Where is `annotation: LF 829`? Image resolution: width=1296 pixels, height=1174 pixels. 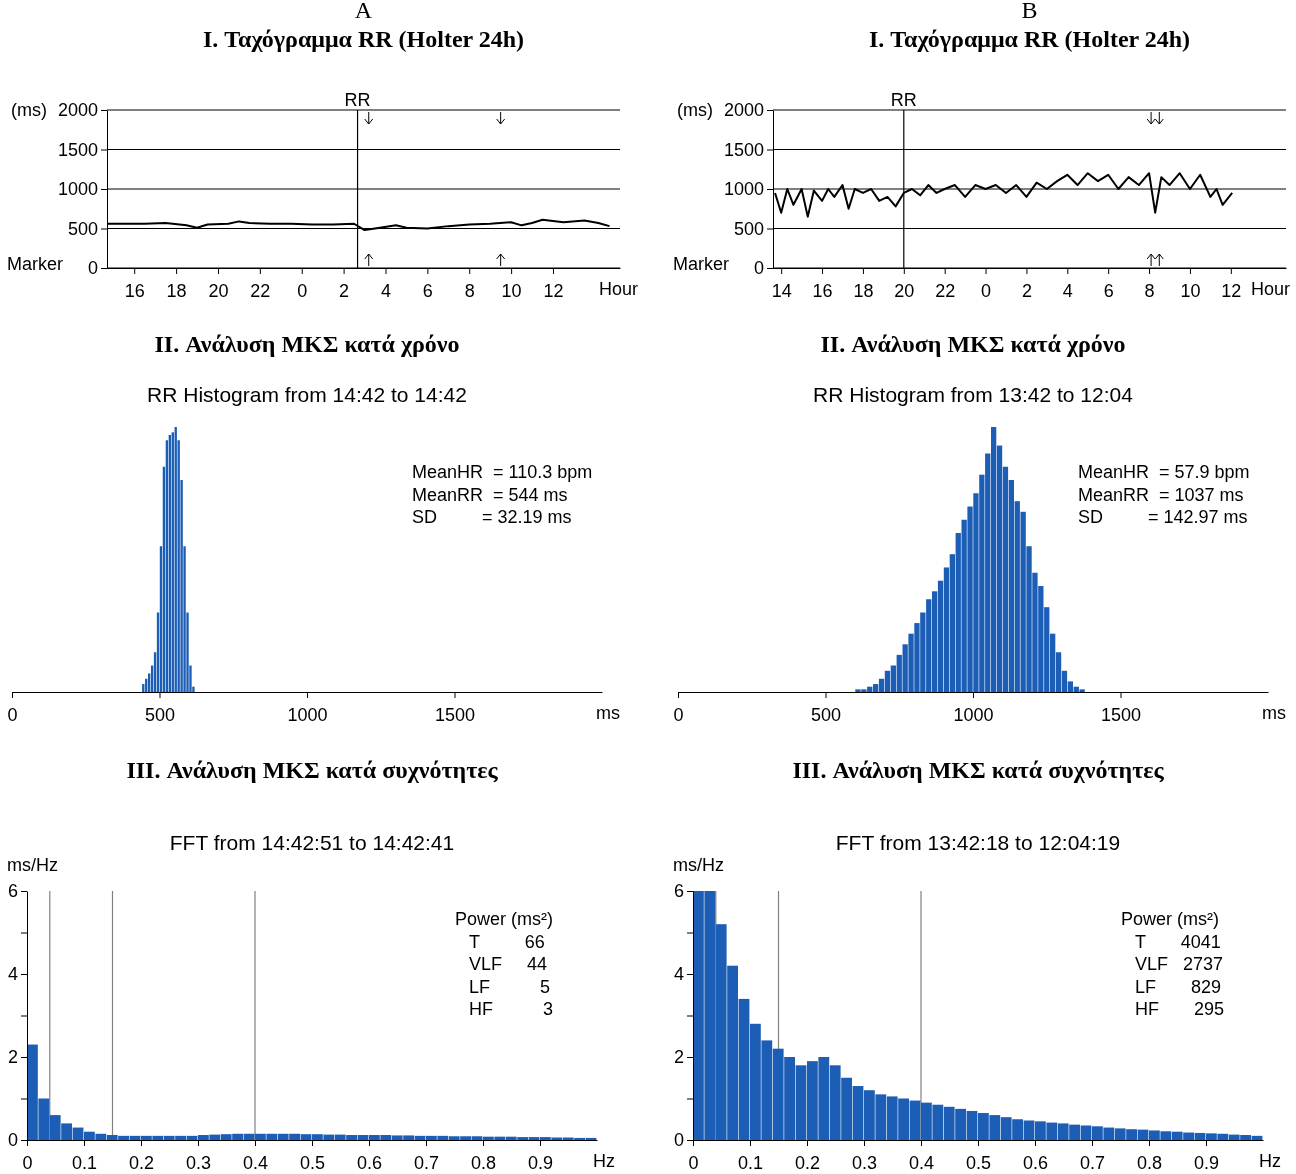 annotation: LF 829 is located at coordinates (1178, 986).